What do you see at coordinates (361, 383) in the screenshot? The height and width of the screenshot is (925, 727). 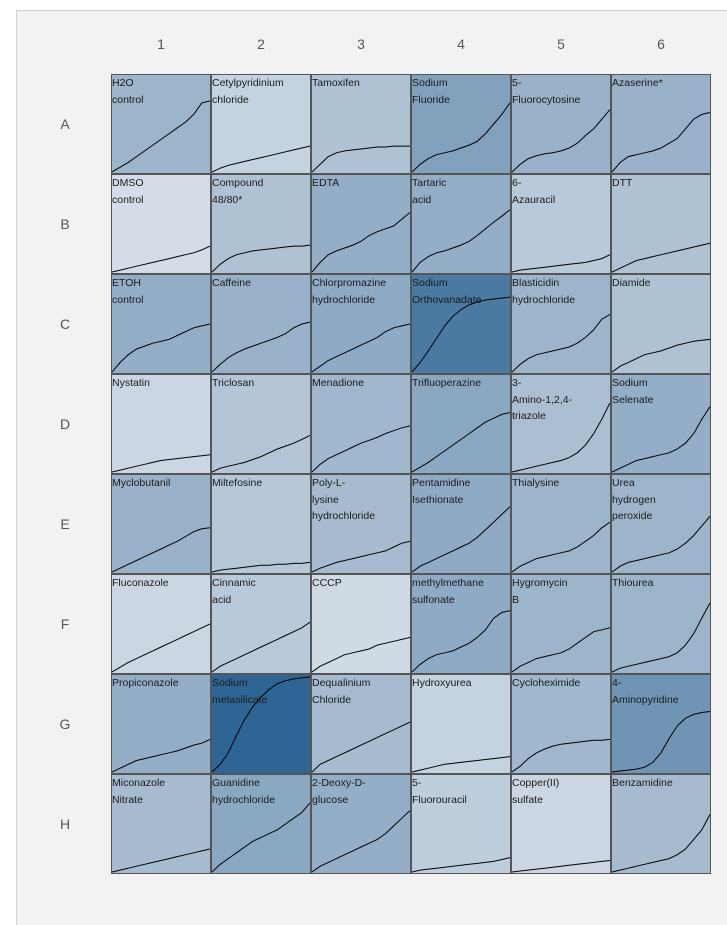 I see `compound-label-D3: Menadione` at bounding box center [361, 383].